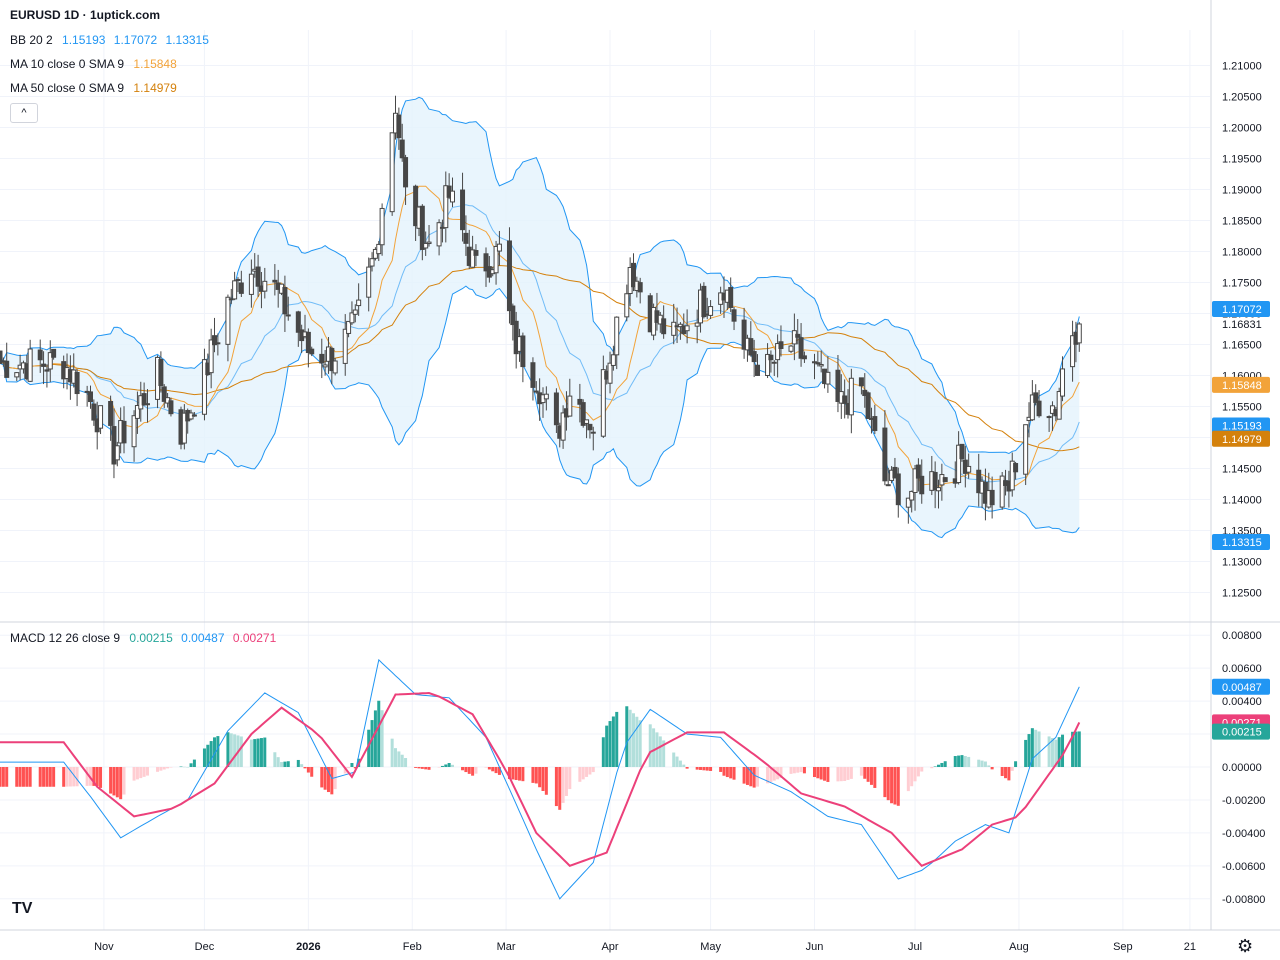  Describe the element at coordinates (1243, 834) in the screenshot. I see `macd-tick-label: -0.00400` at that location.